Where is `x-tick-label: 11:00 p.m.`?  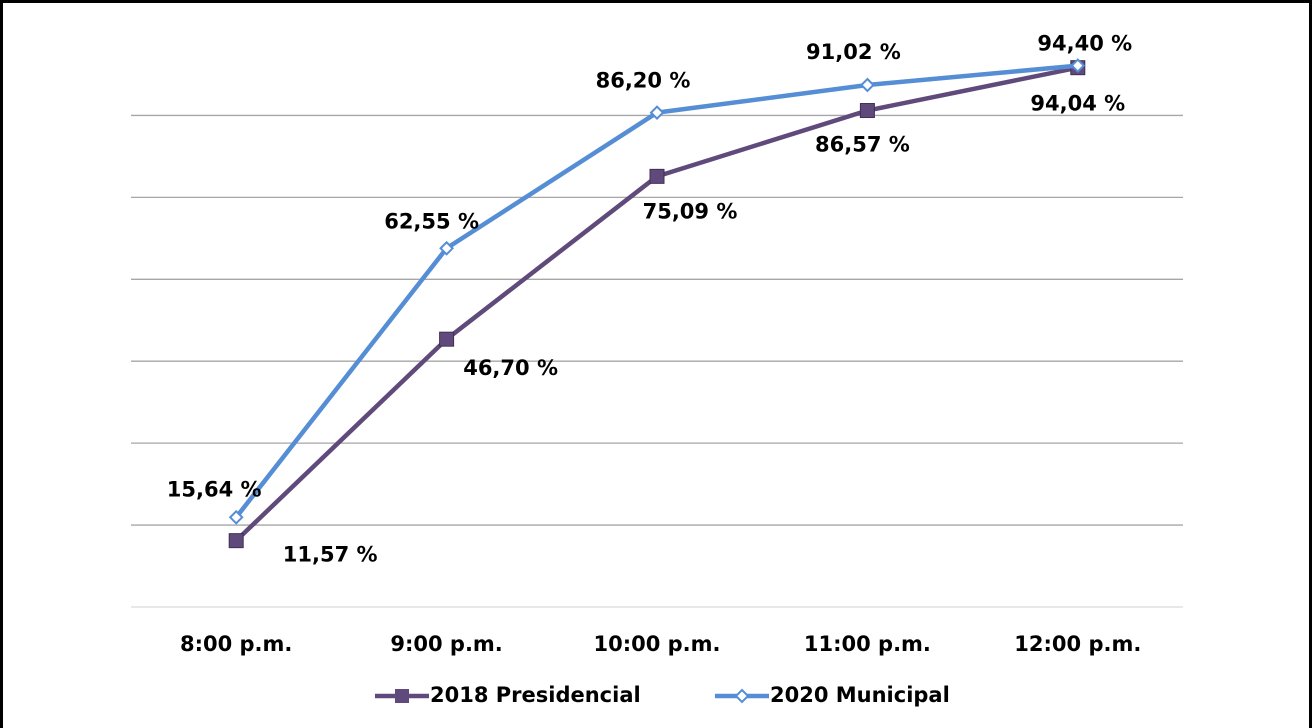
x-tick-label: 11:00 p.m. is located at coordinates (867, 644).